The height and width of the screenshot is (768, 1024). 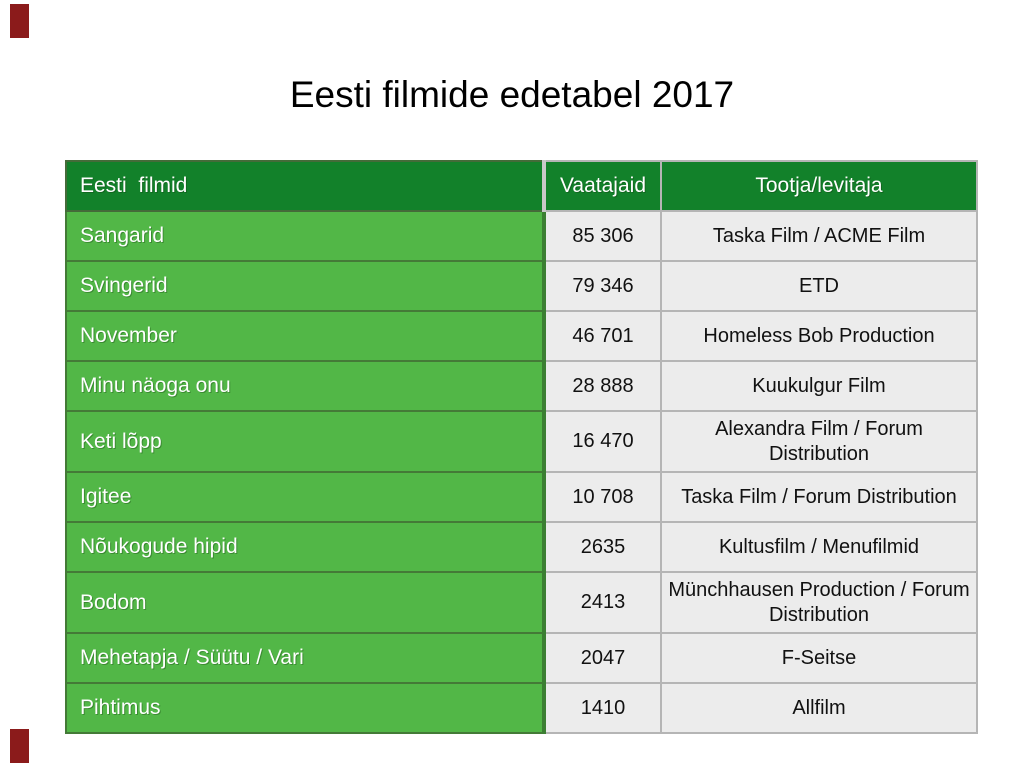 I want to click on corner-marker-top, so click(x=19, y=21).